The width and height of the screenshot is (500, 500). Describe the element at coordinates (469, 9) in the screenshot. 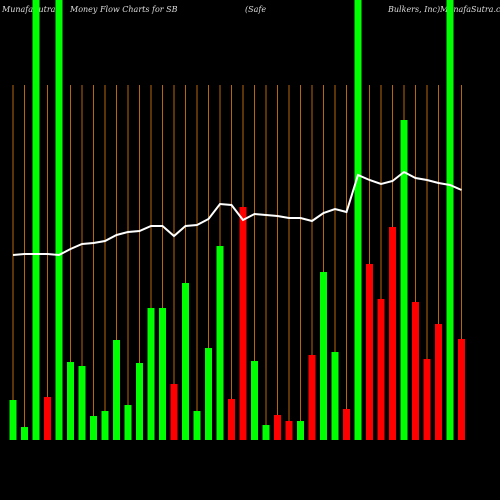

I see `title-part: MunafaSutra.com` at that location.